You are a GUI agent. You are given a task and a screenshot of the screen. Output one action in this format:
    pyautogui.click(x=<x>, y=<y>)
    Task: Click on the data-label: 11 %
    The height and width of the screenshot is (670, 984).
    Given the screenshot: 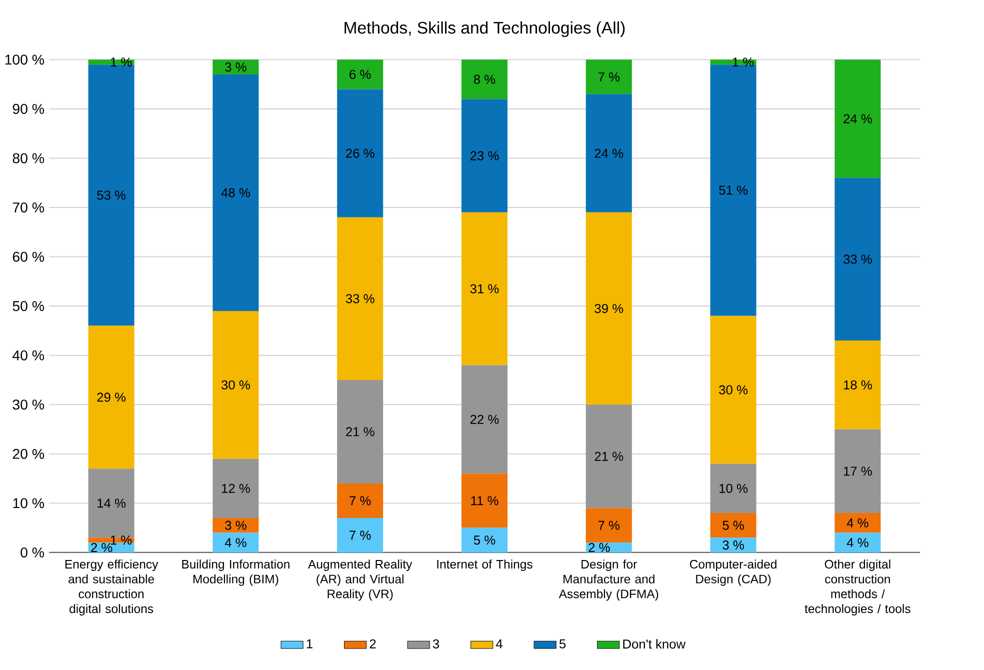 What is the action you would take?
    pyautogui.click(x=484, y=501)
    